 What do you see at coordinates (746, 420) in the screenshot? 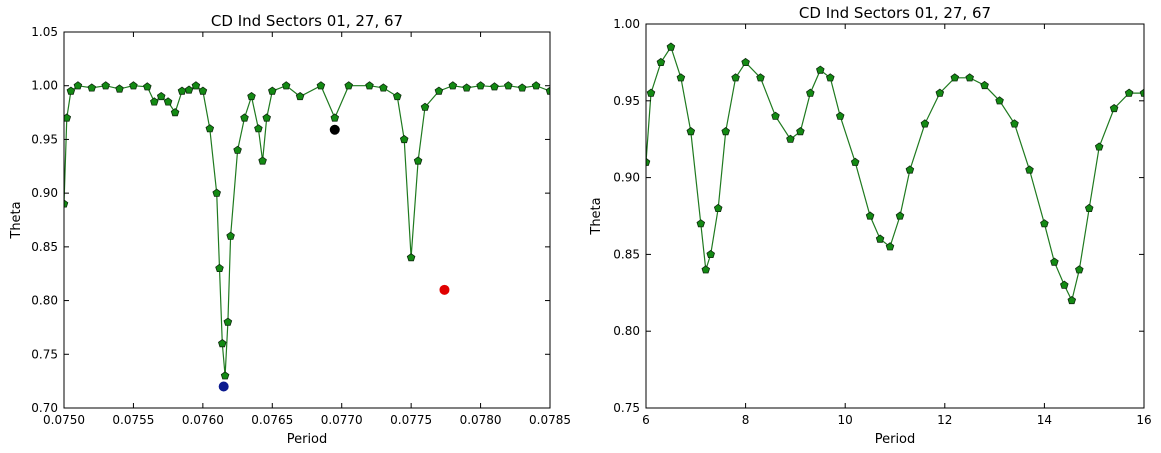
I see `x-tick-label: 8` at bounding box center [746, 420].